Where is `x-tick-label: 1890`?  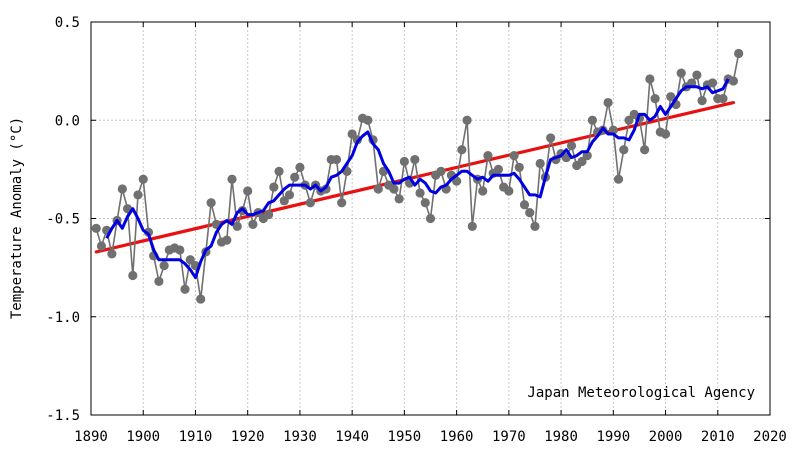 x-tick-label: 1890 is located at coordinates (91, 437).